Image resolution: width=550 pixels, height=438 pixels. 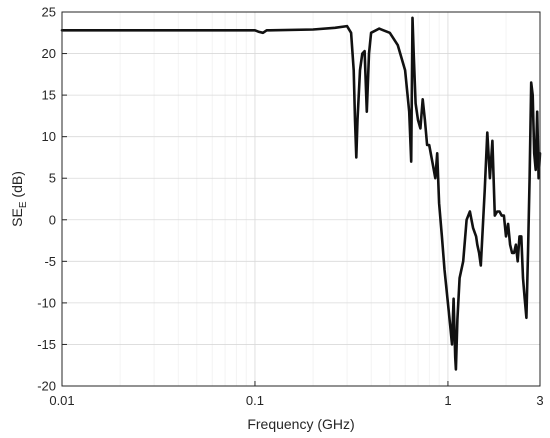 I want to click on y-tick-label: 20, so click(x=49, y=53).